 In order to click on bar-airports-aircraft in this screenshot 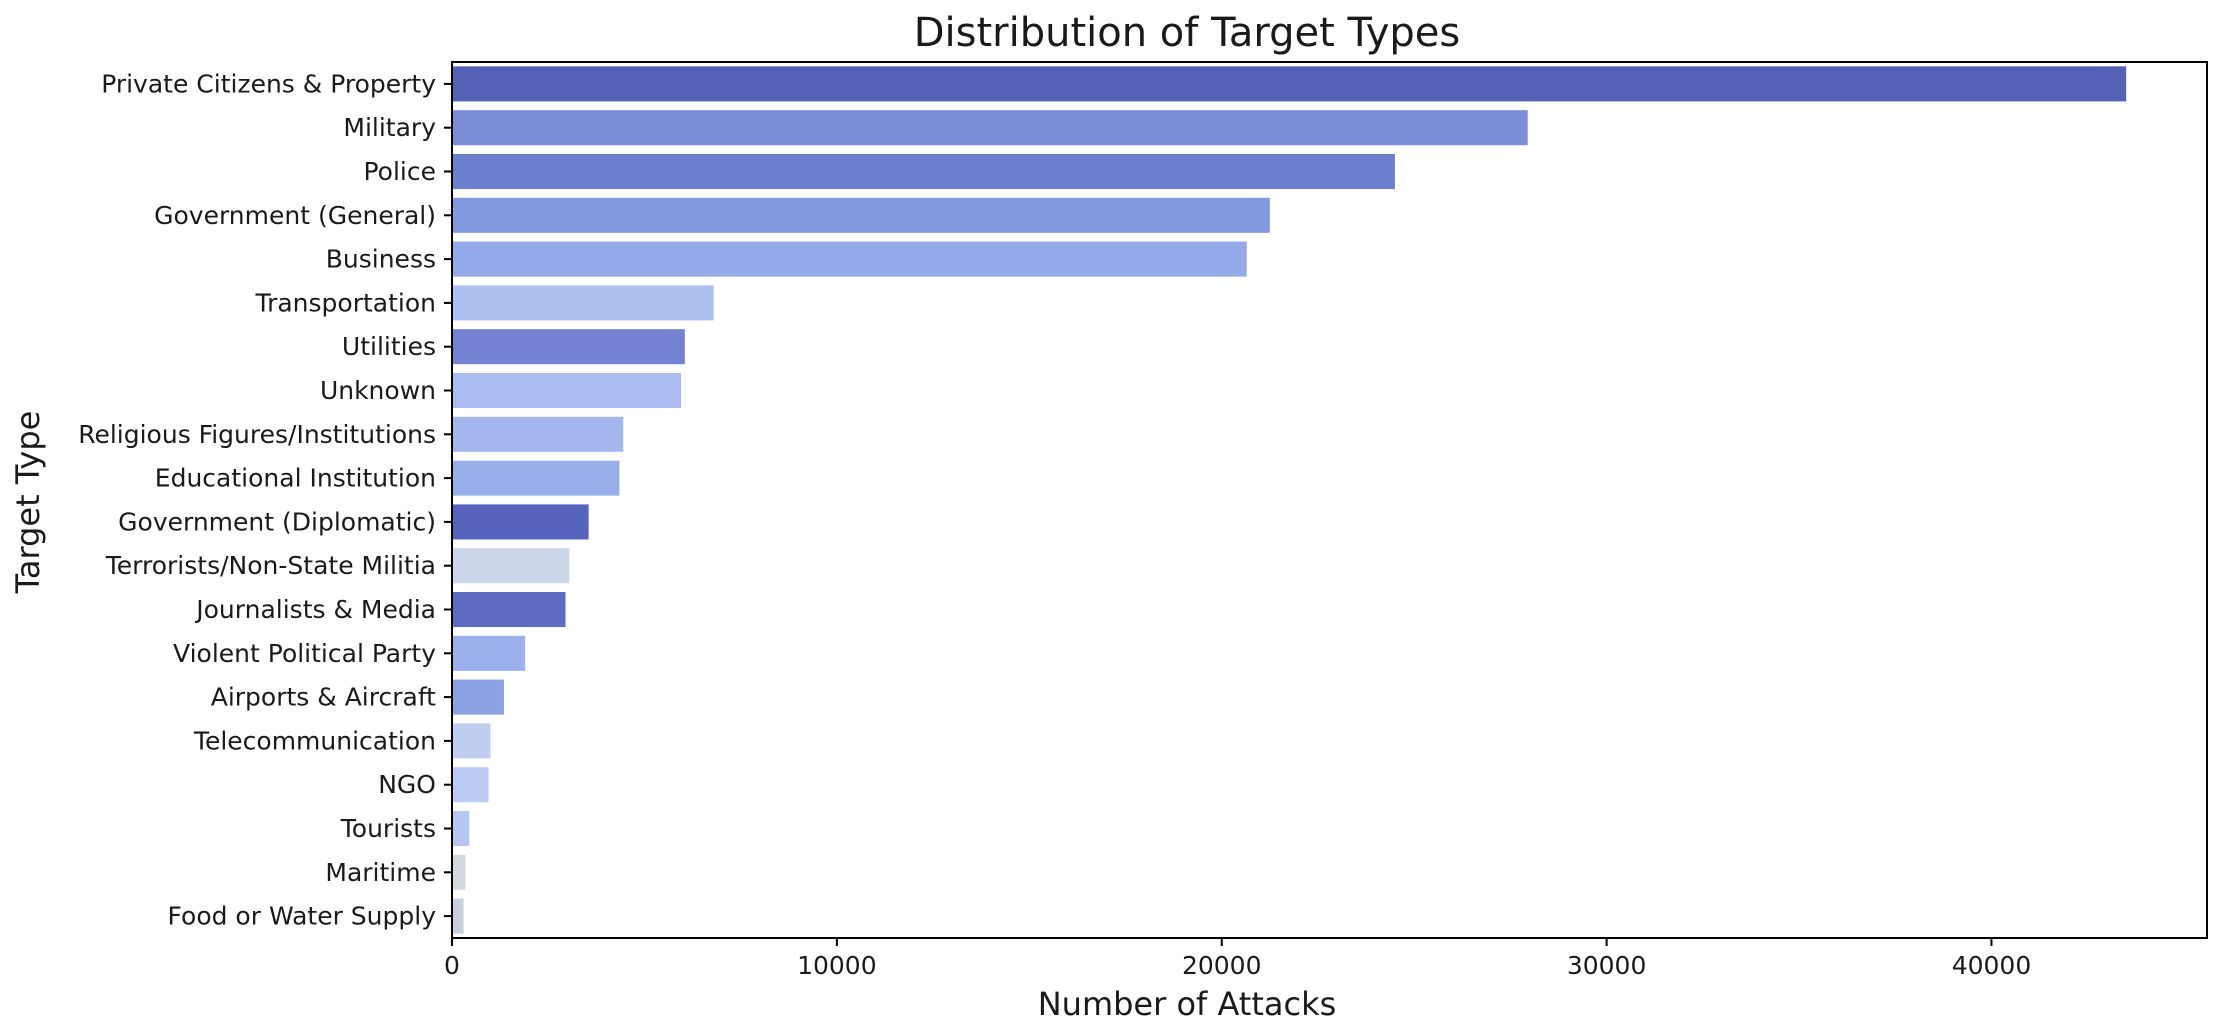, I will do `click(478, 697)`.